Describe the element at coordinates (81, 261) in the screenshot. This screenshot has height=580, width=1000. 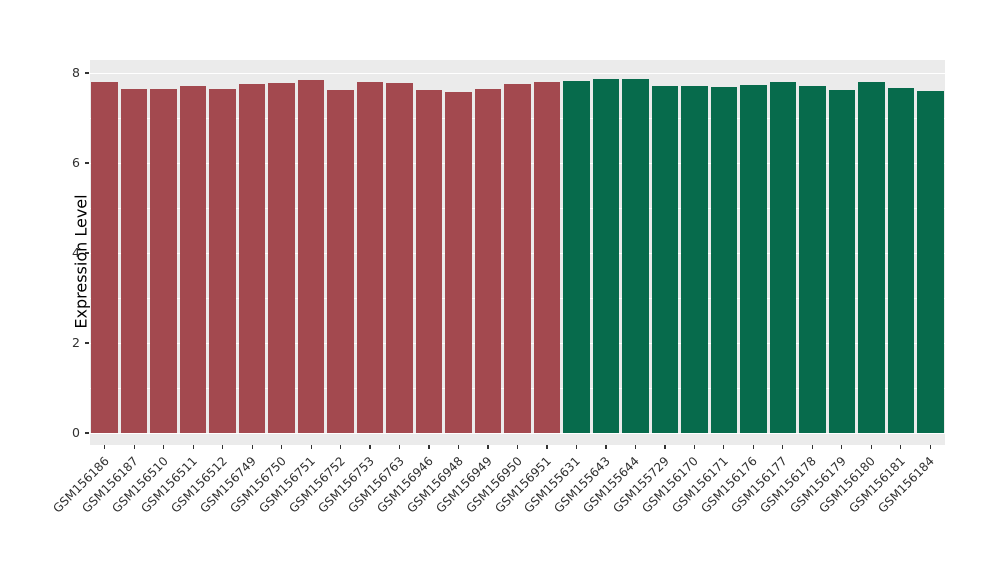
I see `y-axis-title: Expression Level` at that location.